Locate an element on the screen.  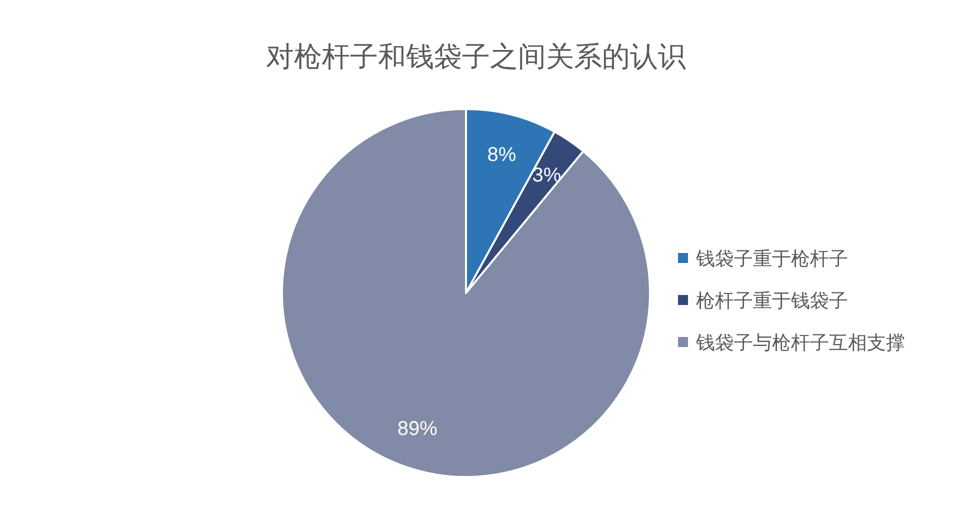
data-label: 8% is located at coordinates (501, 155).